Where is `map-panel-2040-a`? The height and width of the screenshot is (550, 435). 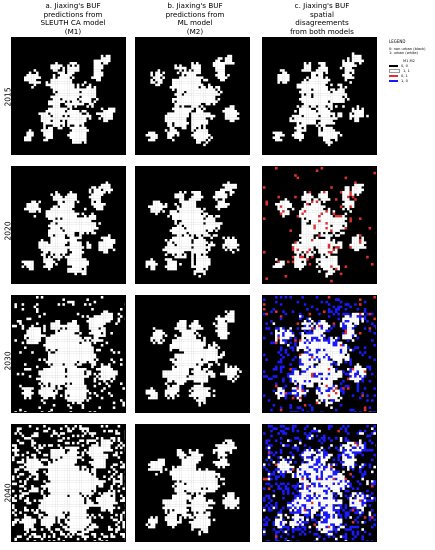
map-panel-2040-a is located at coordinates (68, 483).